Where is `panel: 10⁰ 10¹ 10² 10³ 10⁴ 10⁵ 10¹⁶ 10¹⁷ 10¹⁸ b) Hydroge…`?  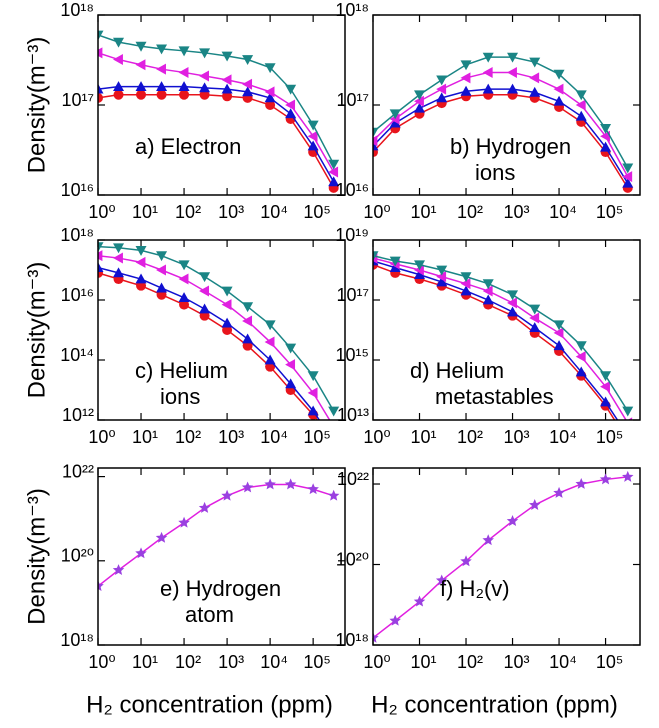
panel: 10⁰ 10¹ 10² 10³ 10⁴ 10⁵ 10¹⁶ 10¹⁷ 10¹⁸ b) Hydroge… is located at coordinates (488, 111).